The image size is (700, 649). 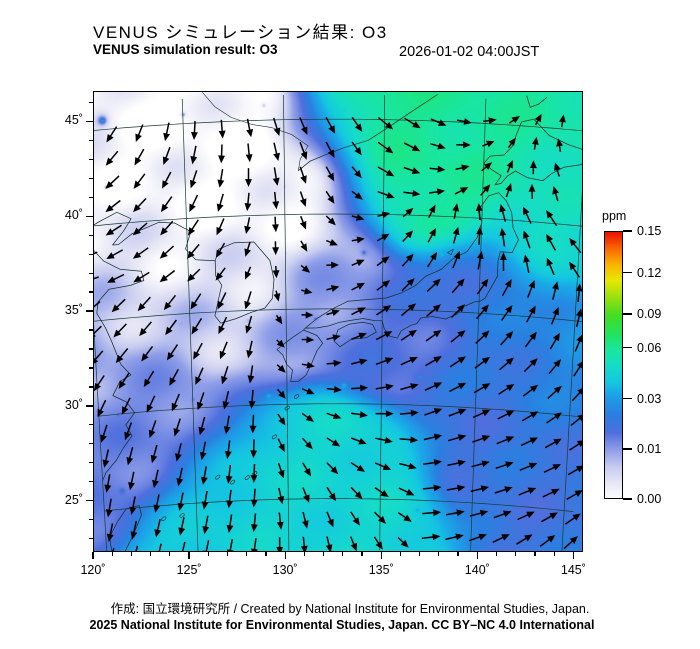 What do you see at coordinates (649, 398) in the screenshot?
I see `colorbar-tick-label-4: 0.03` at bounding box center [649, 398].